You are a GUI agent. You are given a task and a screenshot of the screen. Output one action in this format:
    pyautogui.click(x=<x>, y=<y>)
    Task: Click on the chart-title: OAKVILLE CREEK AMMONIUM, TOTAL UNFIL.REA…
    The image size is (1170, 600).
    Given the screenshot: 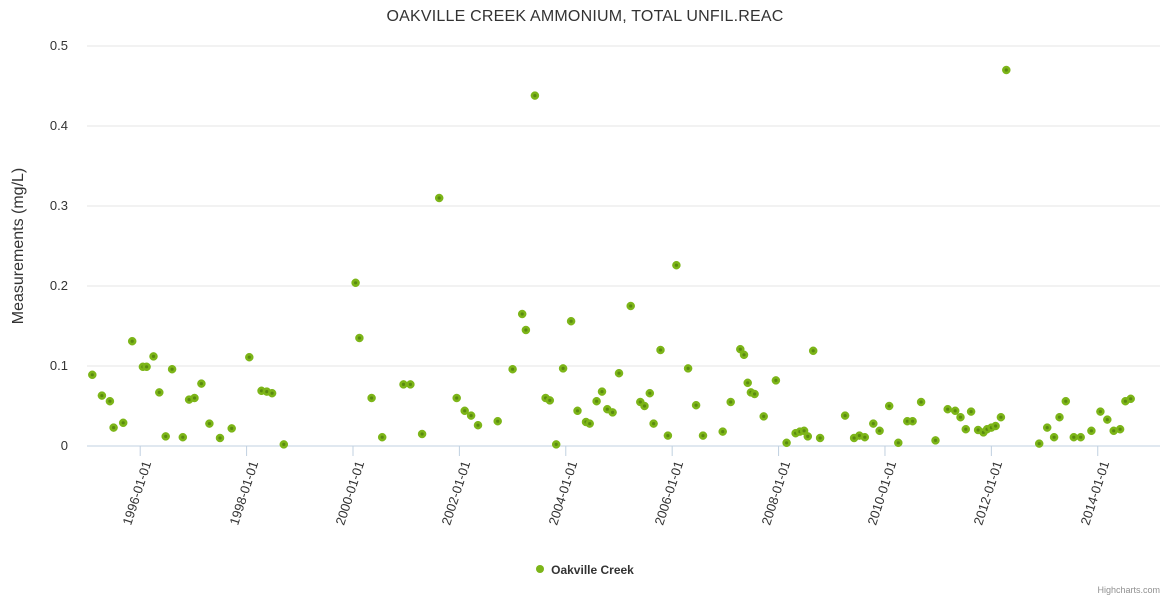 What is the action you would take?
    pyautogui.click(x=585, y=16)
    